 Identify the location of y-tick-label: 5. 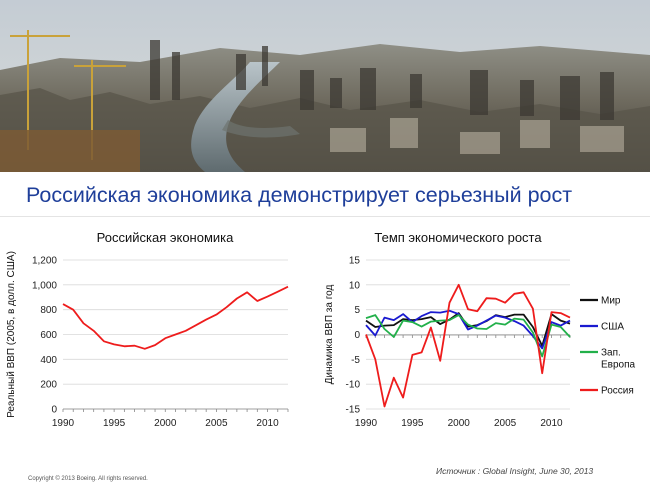
(357, 310).